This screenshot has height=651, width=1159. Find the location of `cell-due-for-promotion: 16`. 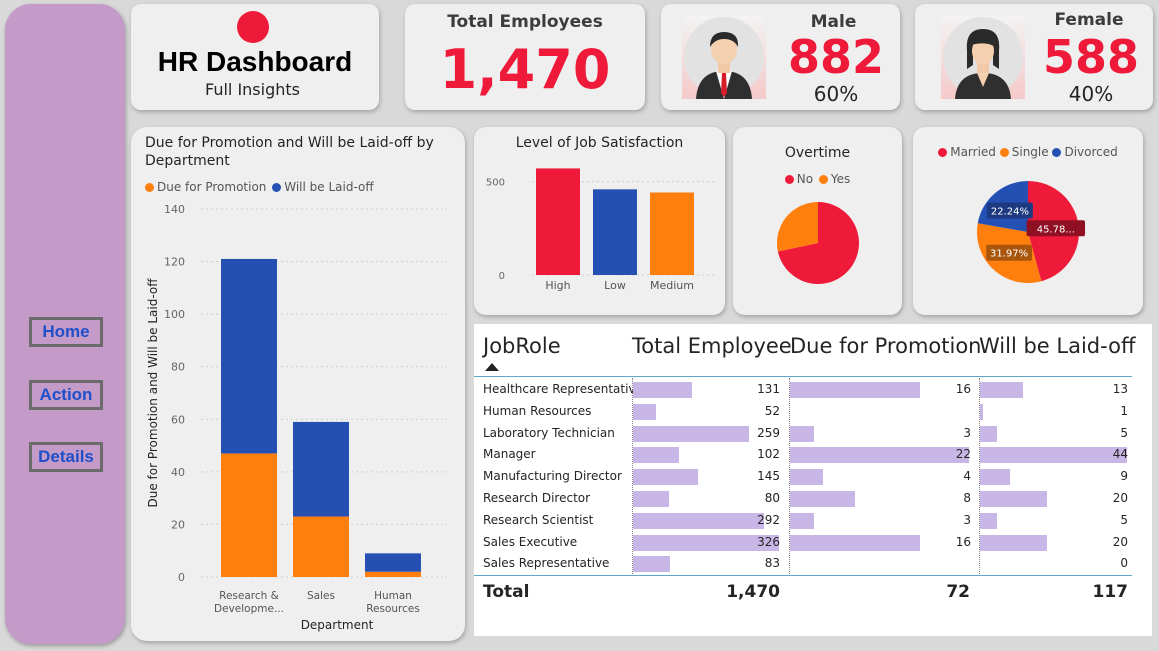

cell-due-for-promotion: 16 is located at coordinates (963, 541).